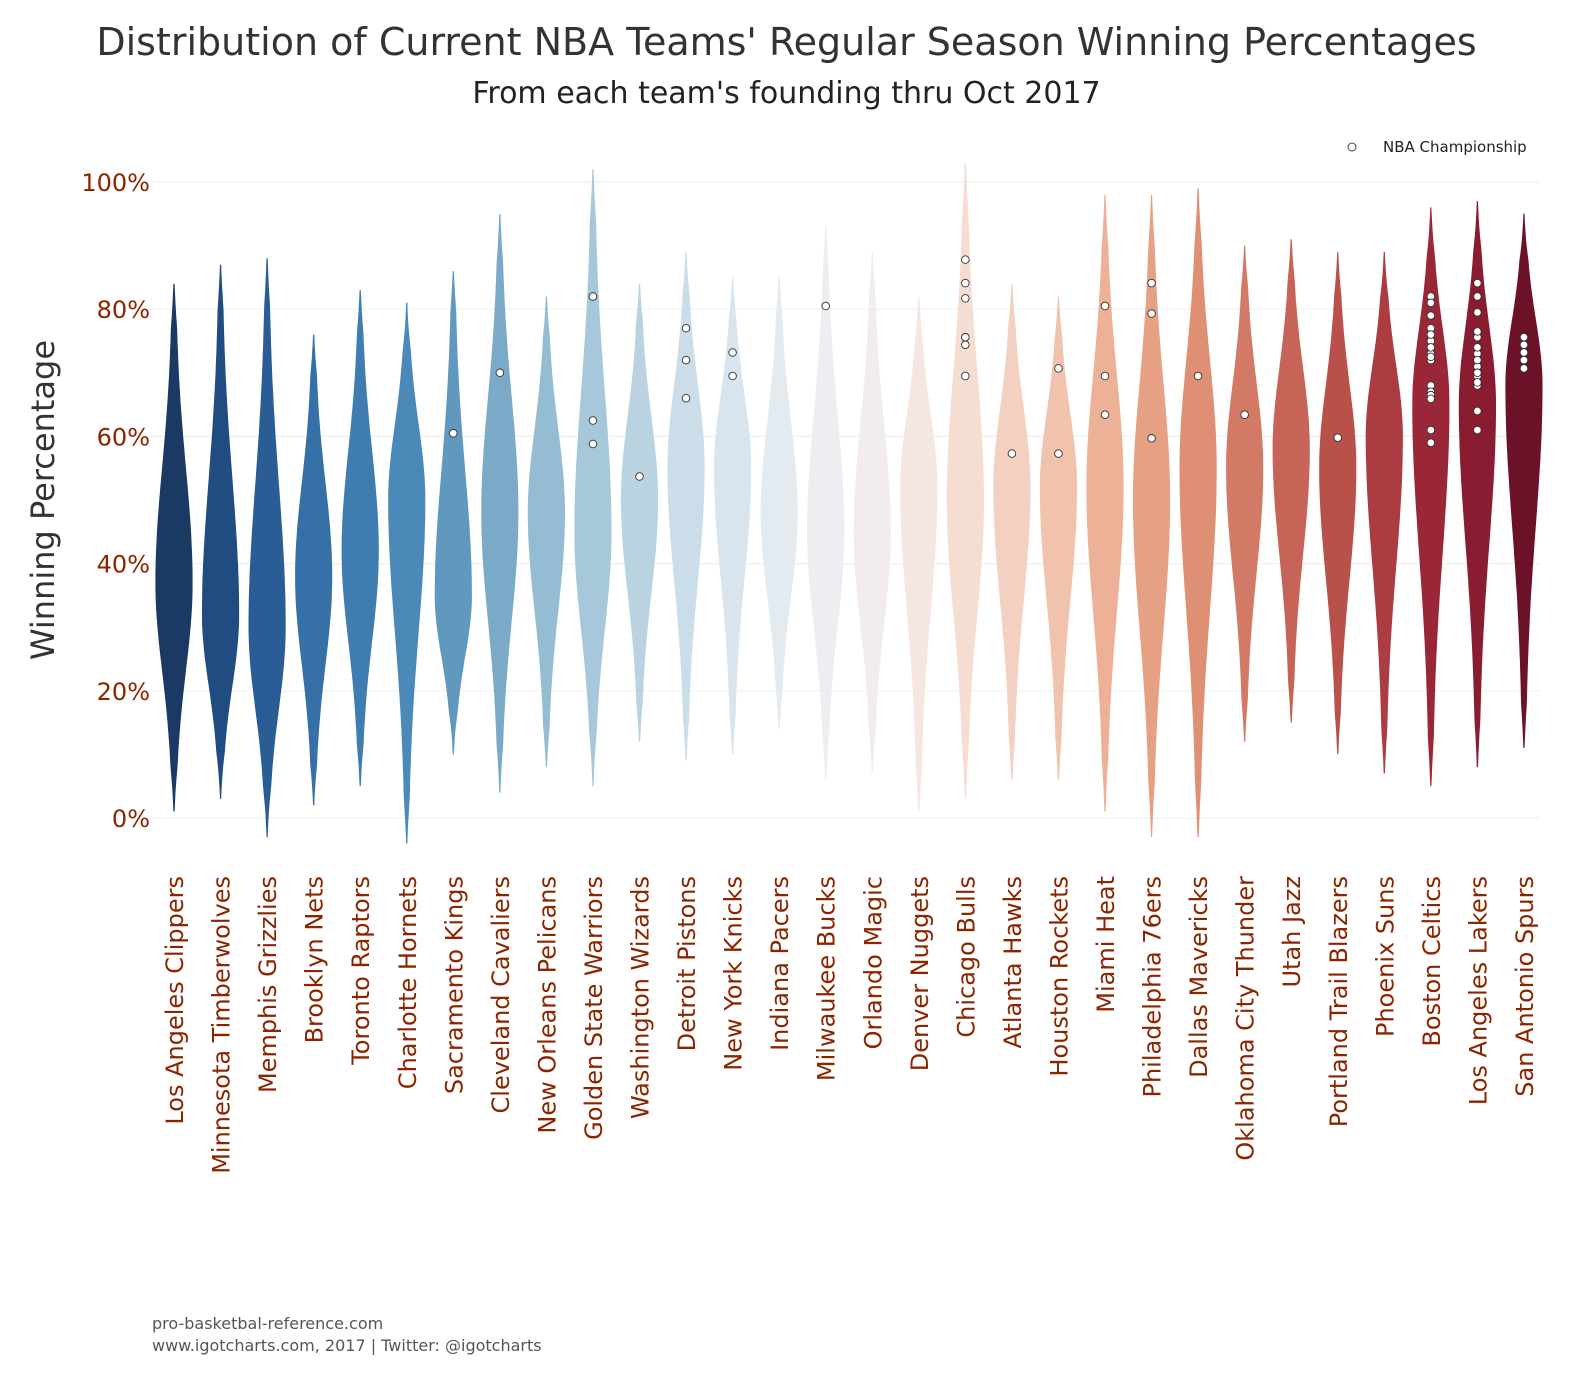 This screenshot has width=1573, height=1384. I want to click on x-tick-label: Denver Nuggets, so click(920, 973).